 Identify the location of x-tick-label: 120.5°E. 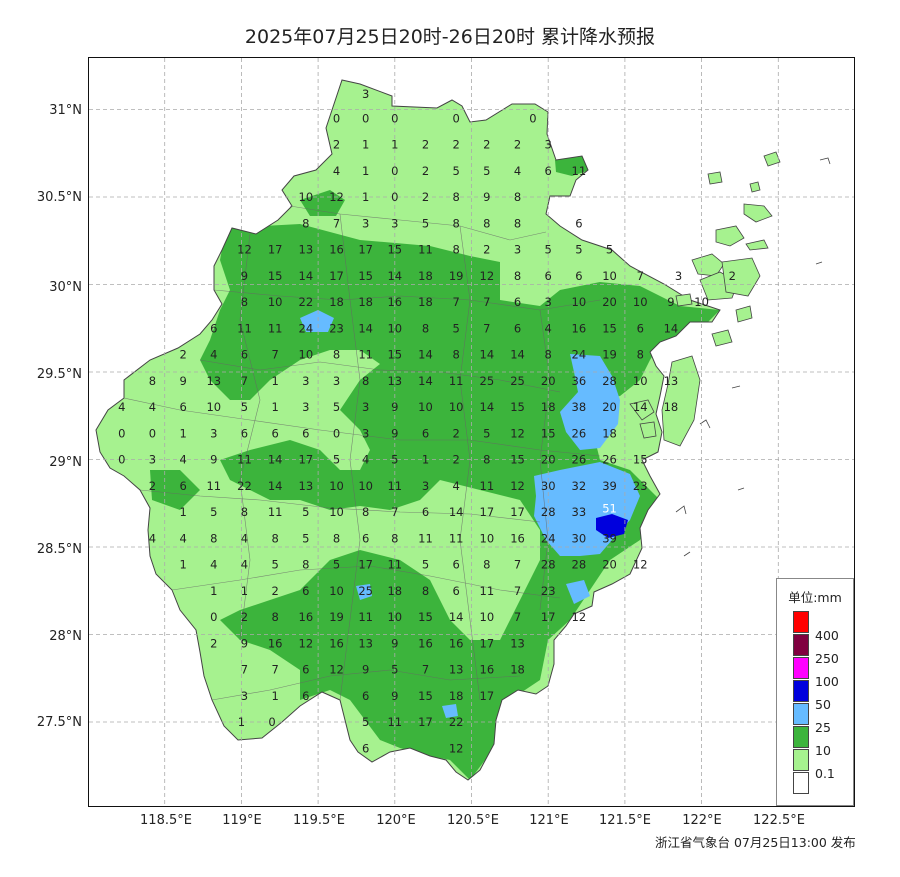
(473, 820).